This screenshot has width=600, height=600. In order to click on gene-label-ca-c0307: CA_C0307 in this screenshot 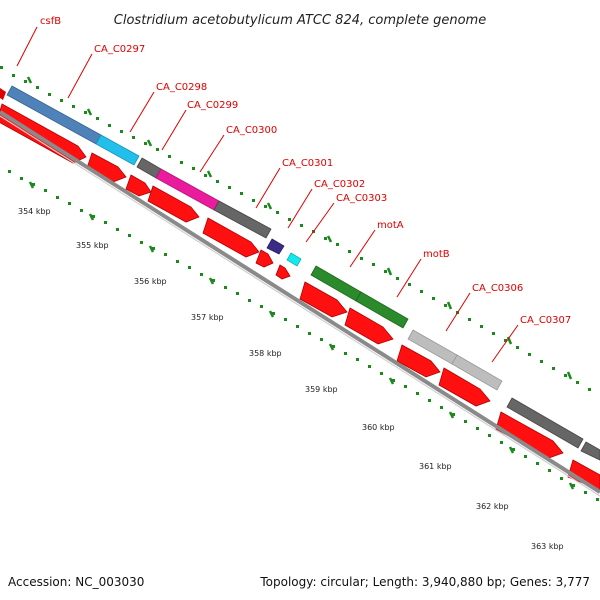, I will do `click(545, 320)`.